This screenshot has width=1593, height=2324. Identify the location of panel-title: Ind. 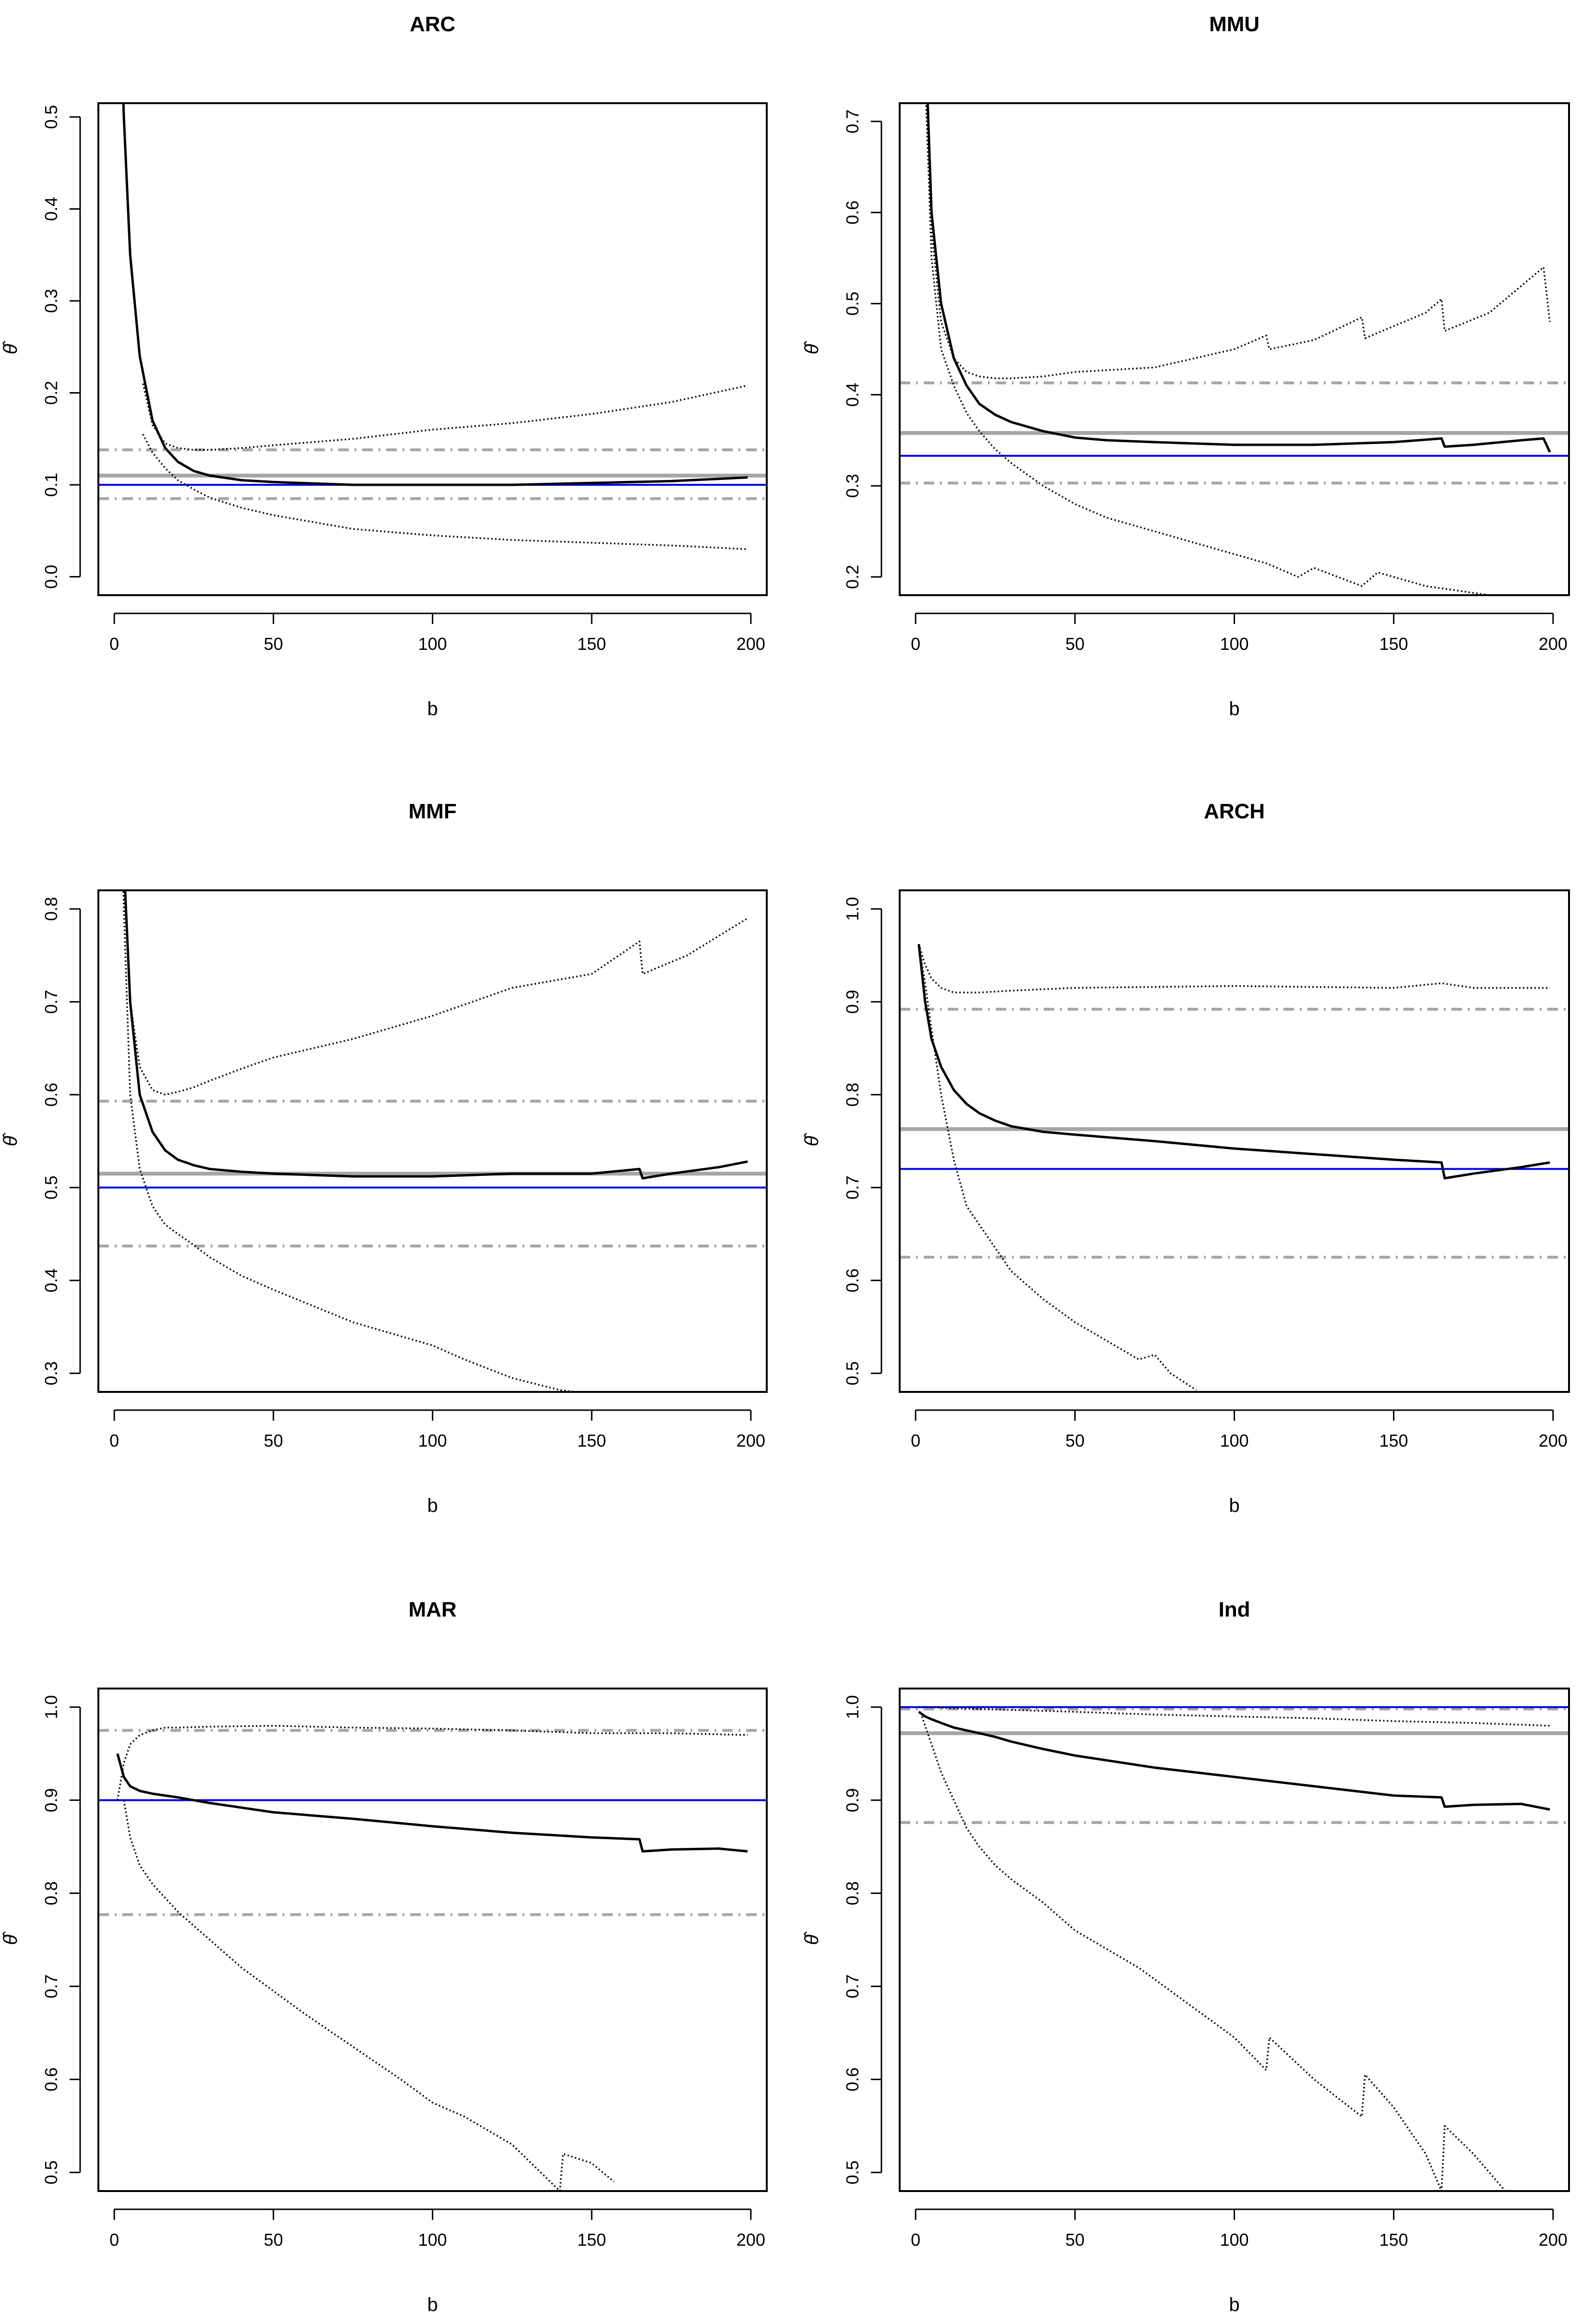
(1235, 1609).